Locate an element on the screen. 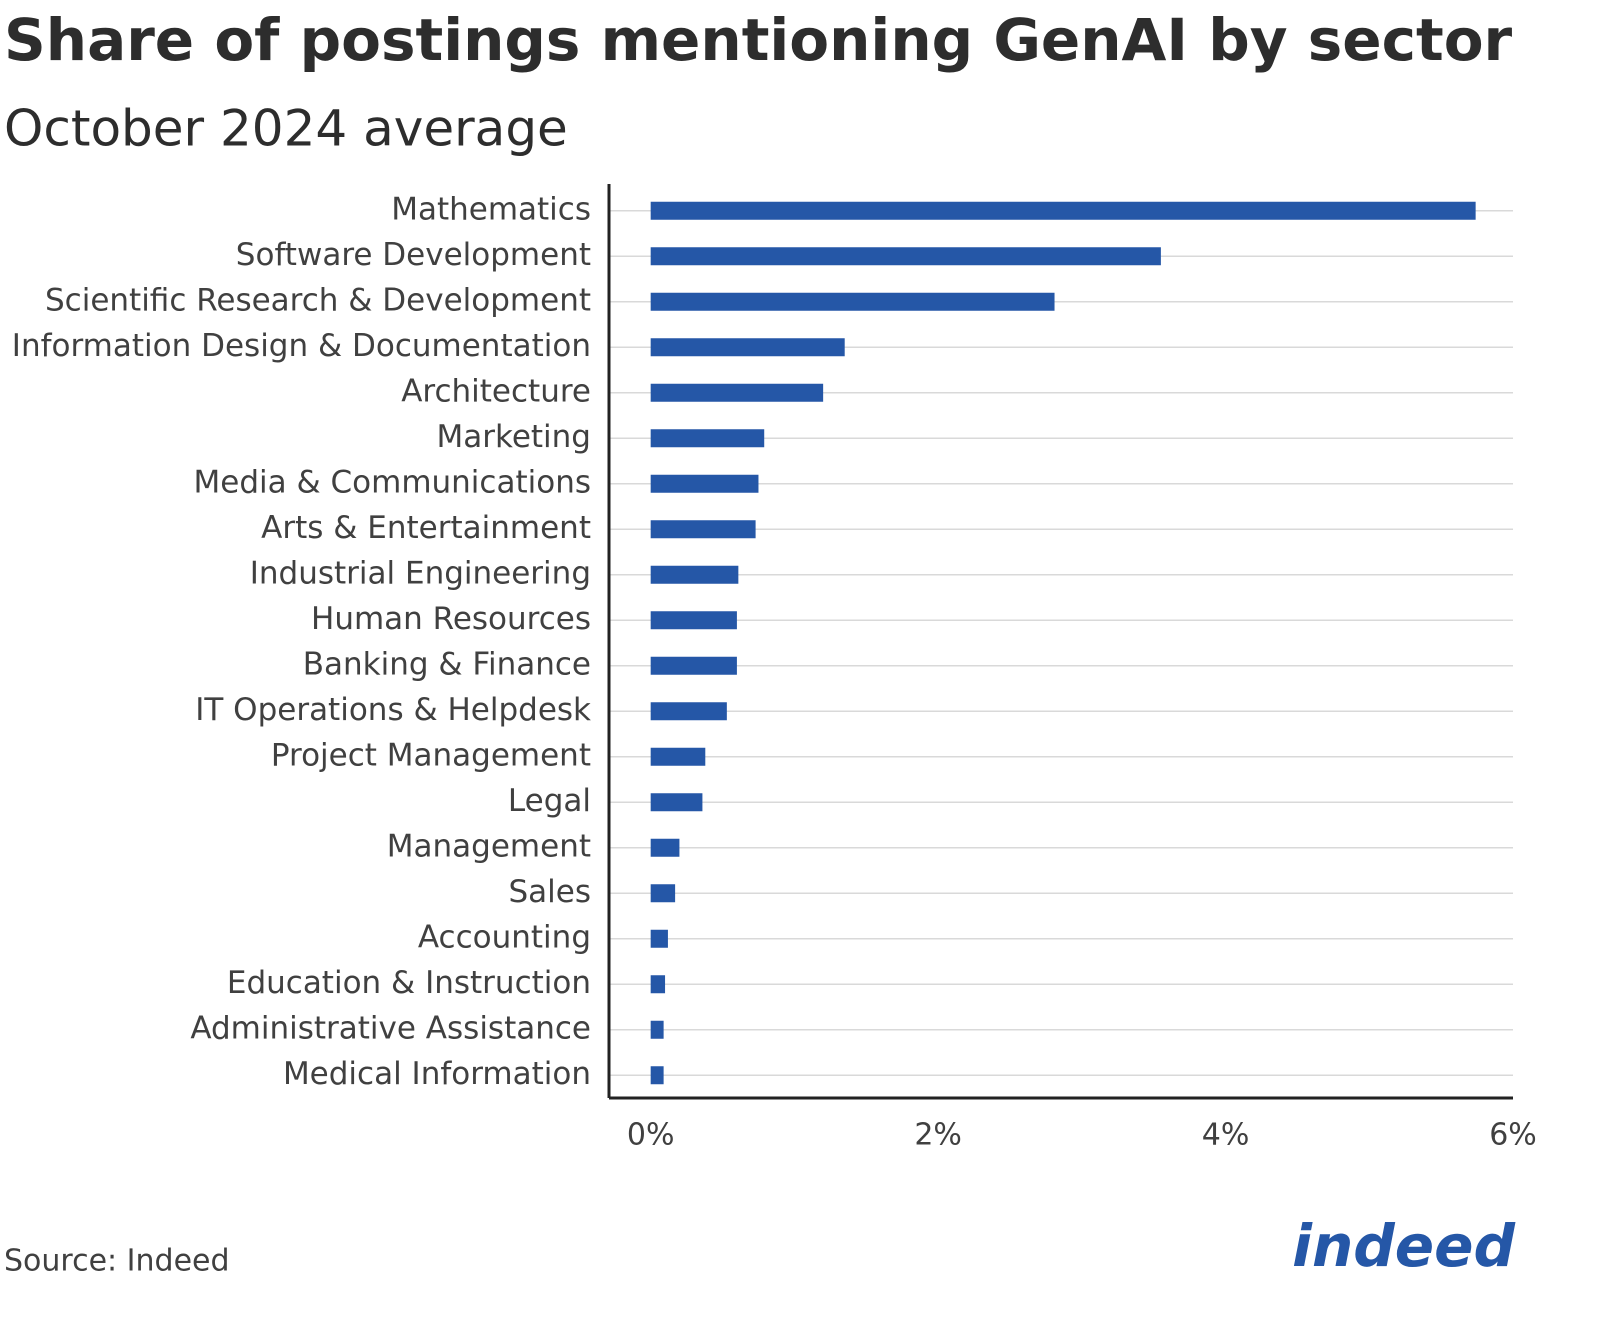  y-tick-label: Legal is located at coordinates (549, 801).